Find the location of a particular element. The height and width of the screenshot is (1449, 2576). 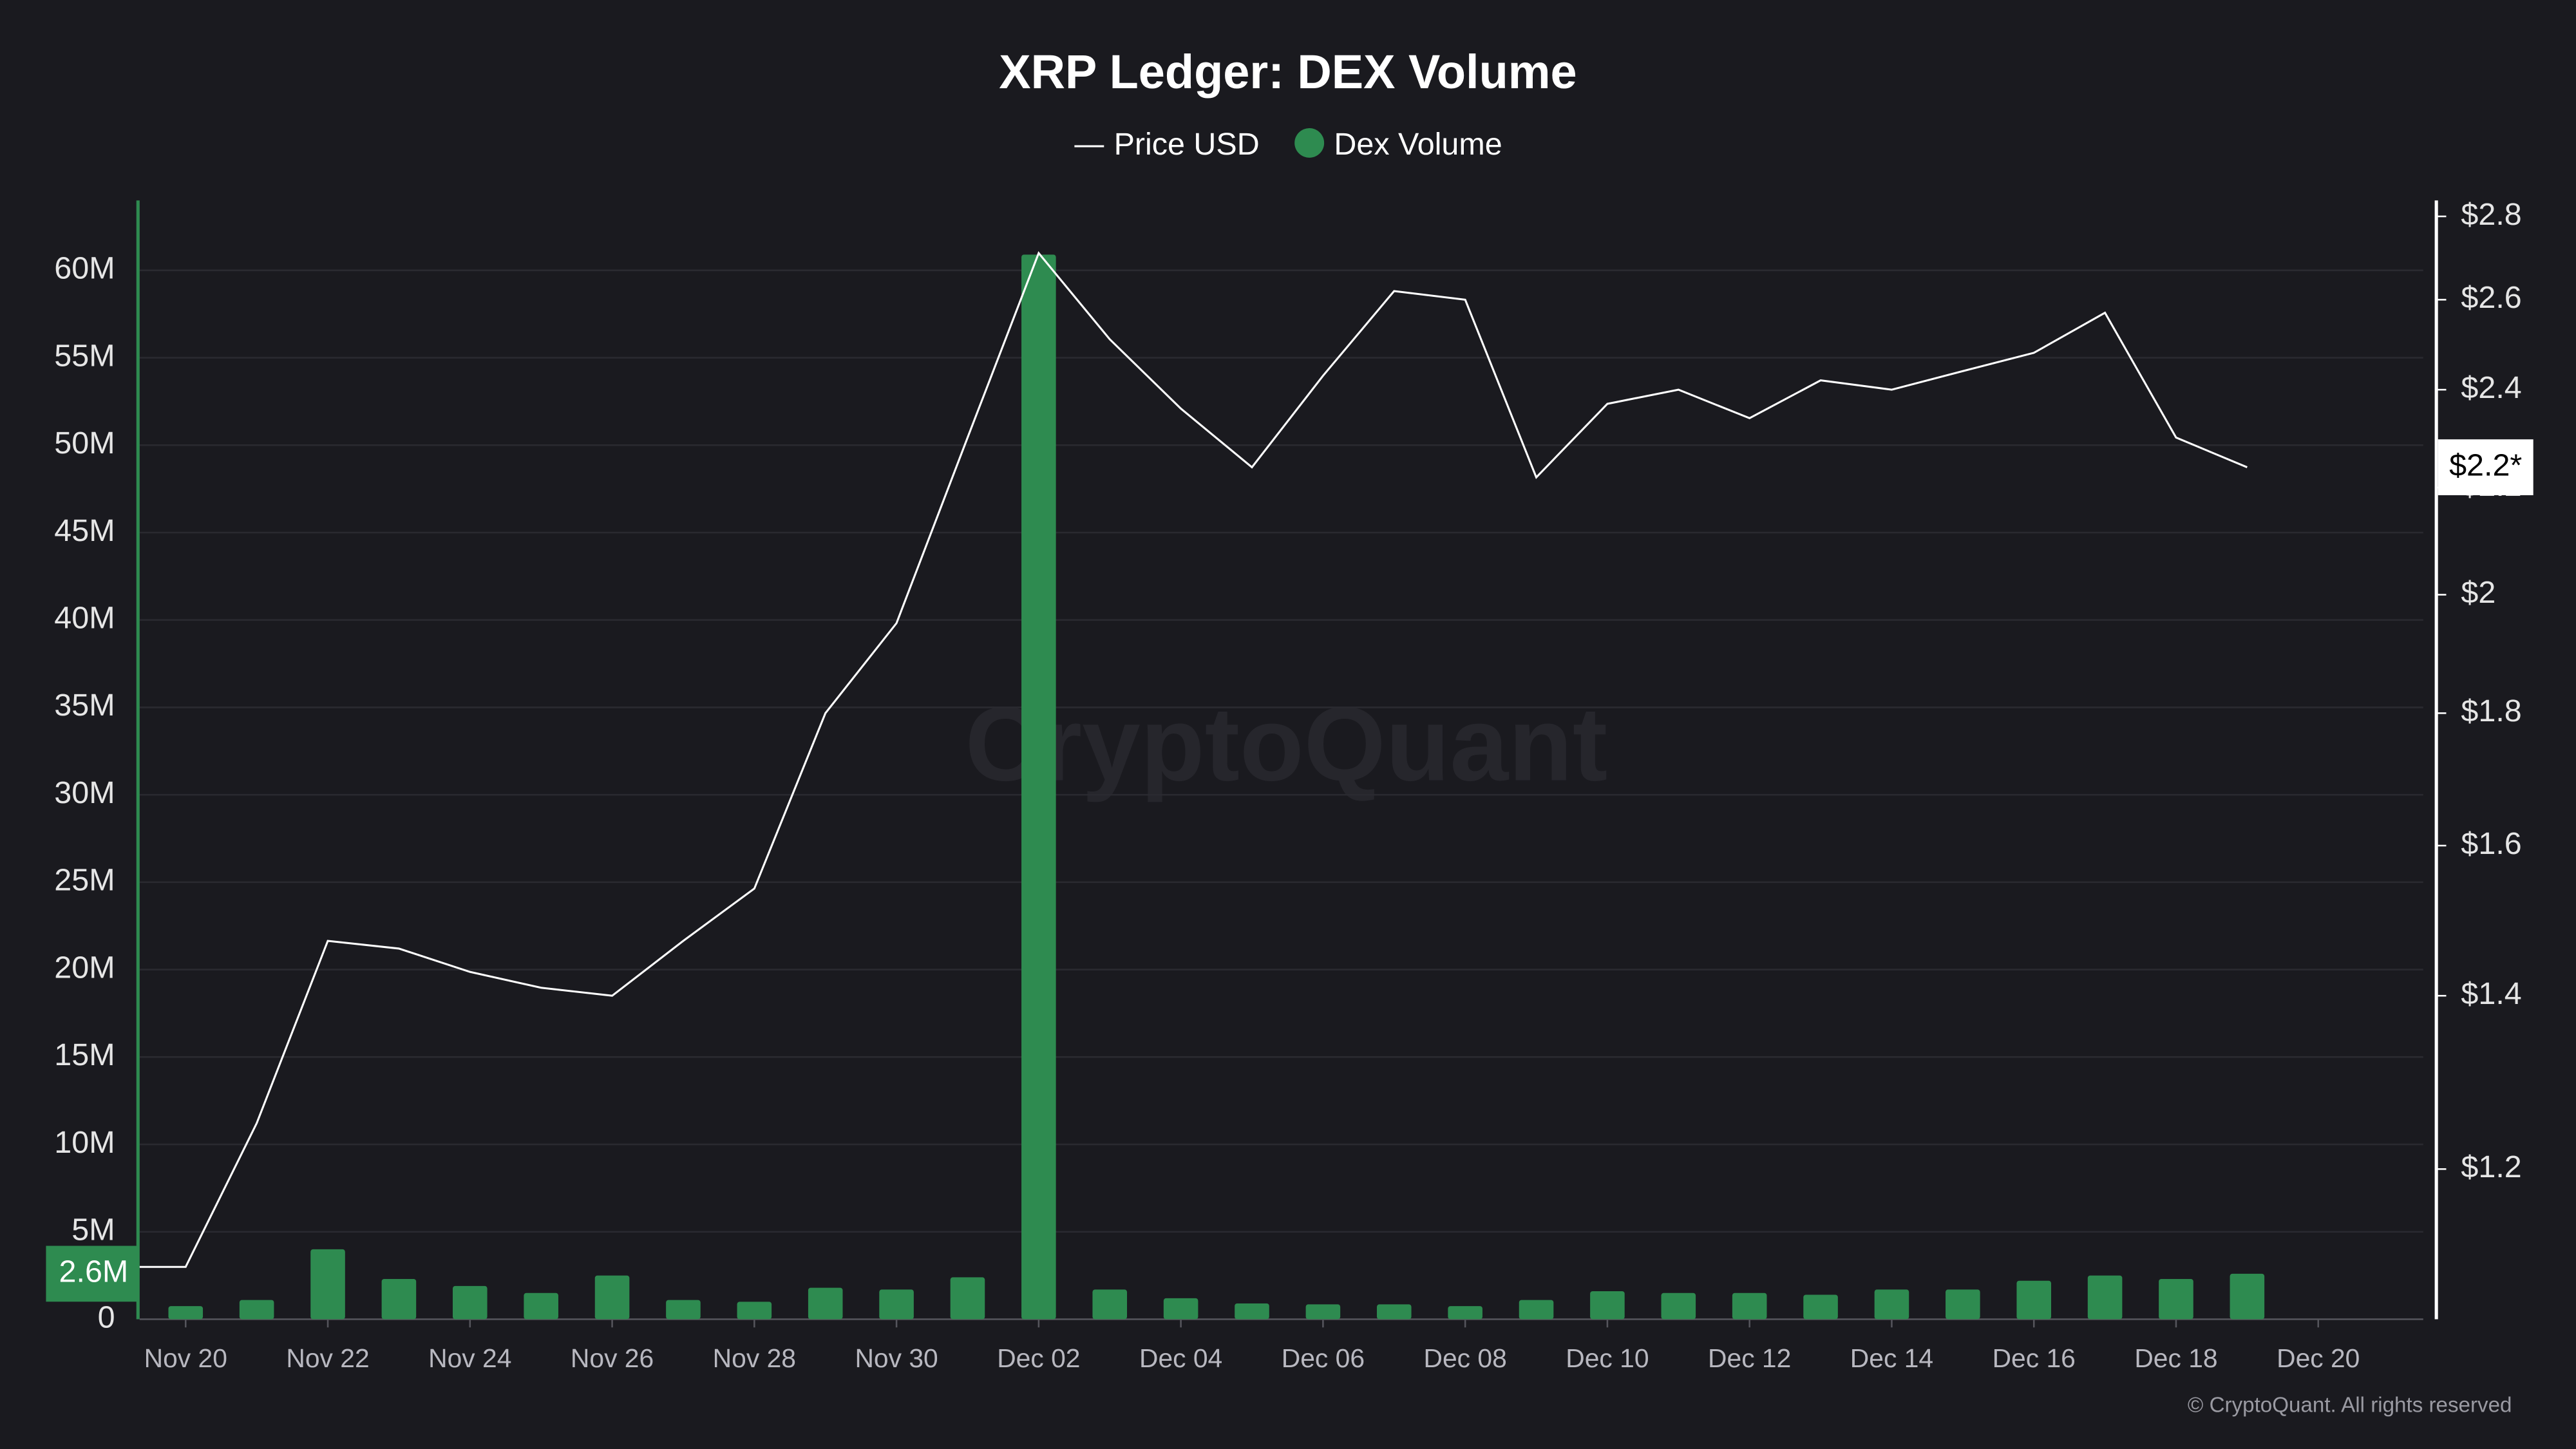

x-tick-label: Dec 06 is located at coordinates (1323, 1358).